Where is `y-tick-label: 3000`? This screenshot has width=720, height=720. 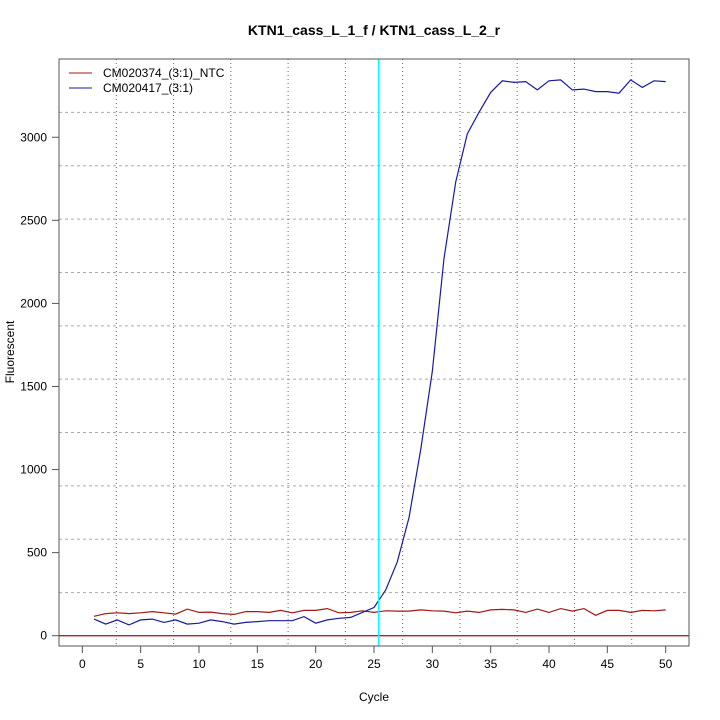 y-tick-label: 3000 is located at coordinates (33, 137).